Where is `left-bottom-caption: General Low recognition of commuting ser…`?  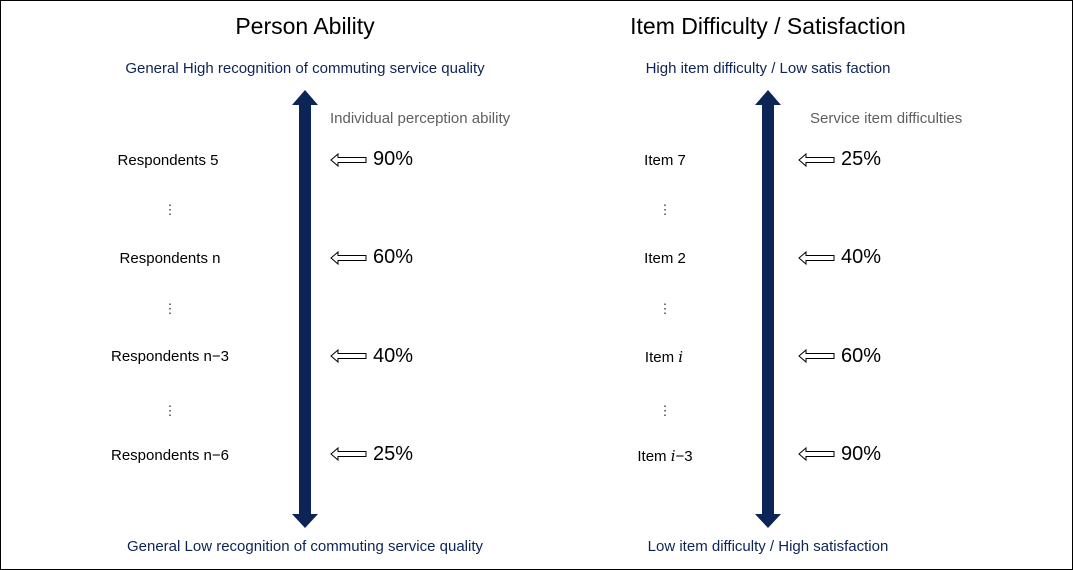
left-bottom-caption: General Low recognition of commuting ser… is located at coordinates (305, 546).